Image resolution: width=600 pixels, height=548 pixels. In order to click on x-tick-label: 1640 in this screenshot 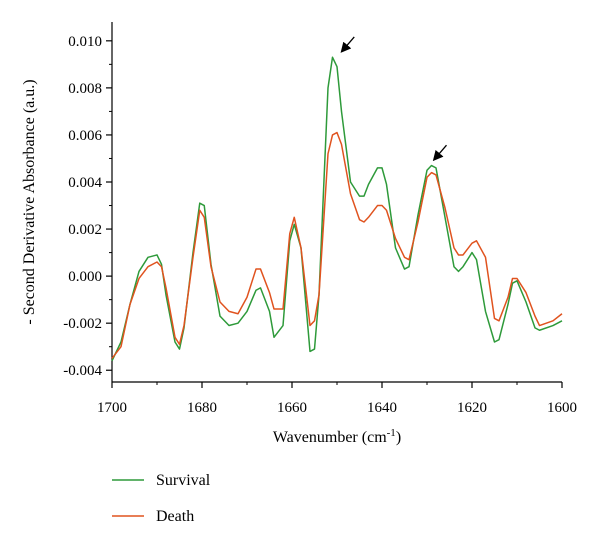, I will do `click(382, 408)`.